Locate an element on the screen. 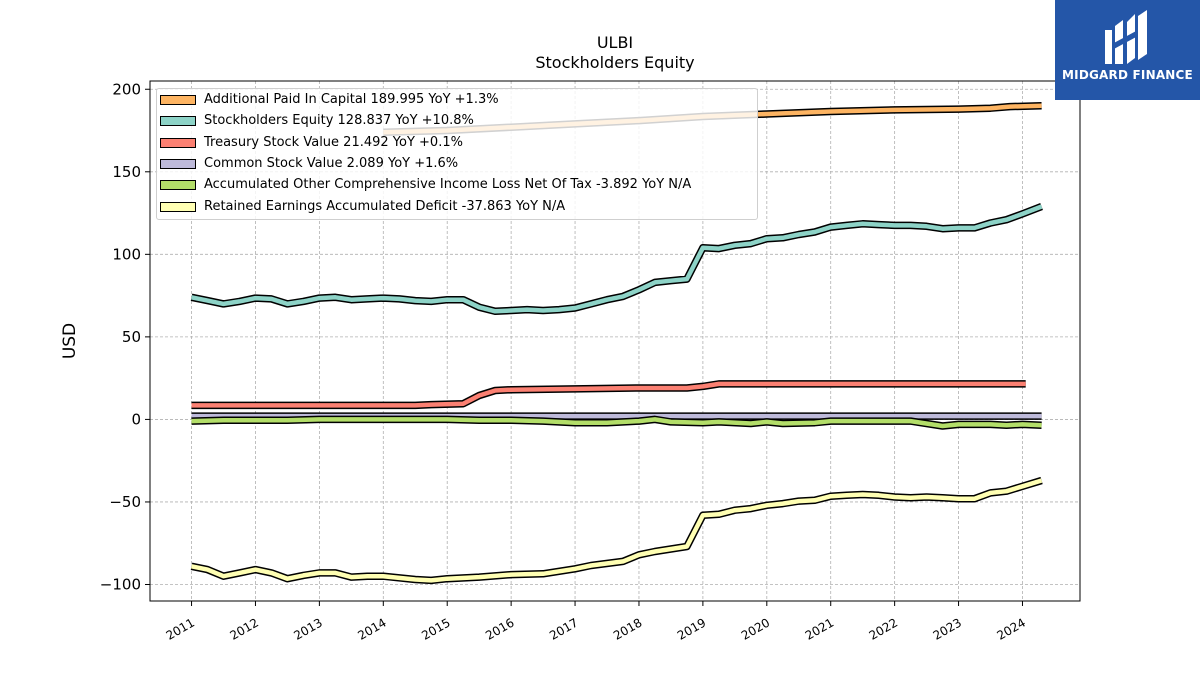 The height and width of the screenshot is (675, 1200). y-tick-label: −100 is located at coordinates (120, 584).